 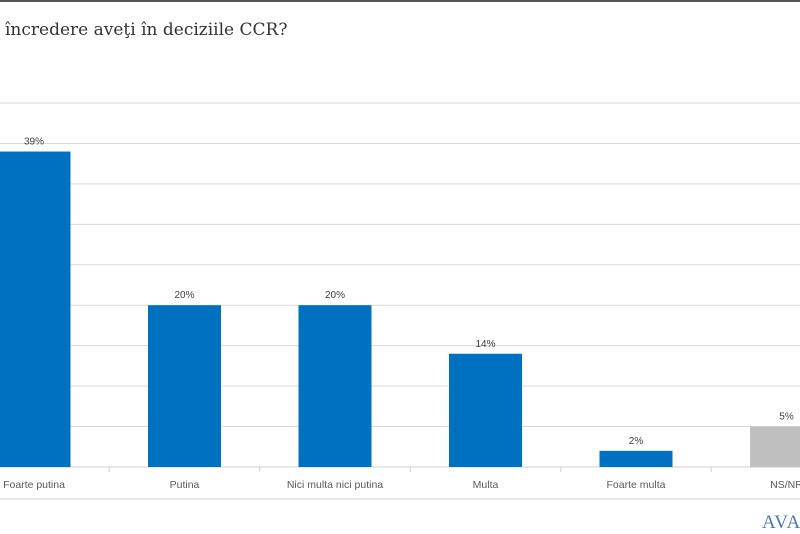 I want to click on top-border, so click(x=400, y=1).